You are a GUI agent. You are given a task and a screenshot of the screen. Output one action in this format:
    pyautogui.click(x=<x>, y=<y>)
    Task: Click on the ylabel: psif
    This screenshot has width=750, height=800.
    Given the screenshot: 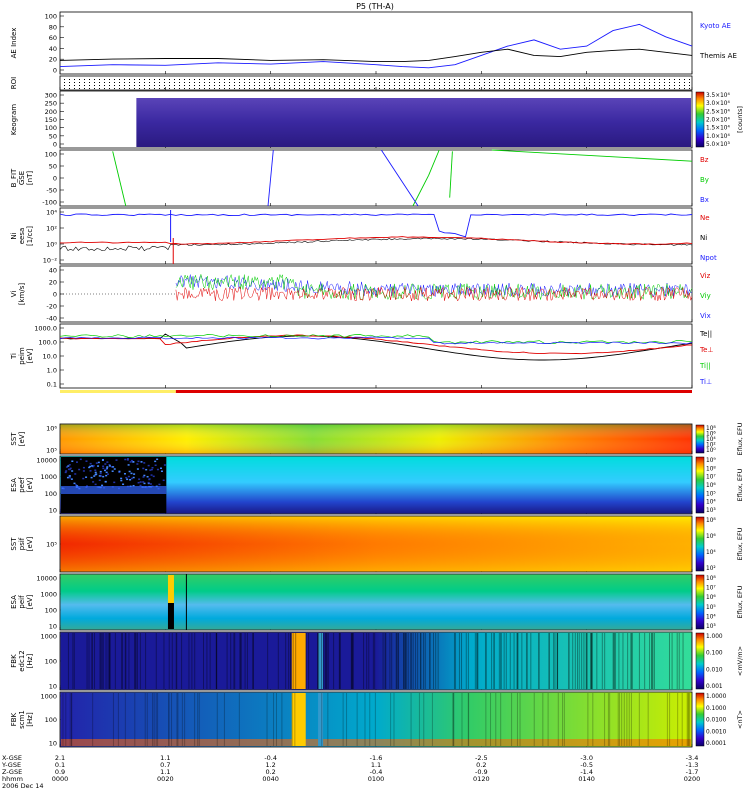 What is the action you would take?
    pyautogui.click(x=22, y=543)
    